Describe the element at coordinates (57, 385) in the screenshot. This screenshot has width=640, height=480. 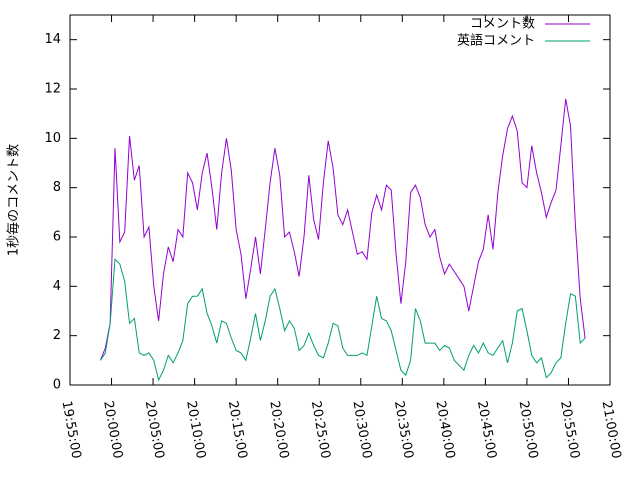
I see `y-tick-label: 0` at that location.